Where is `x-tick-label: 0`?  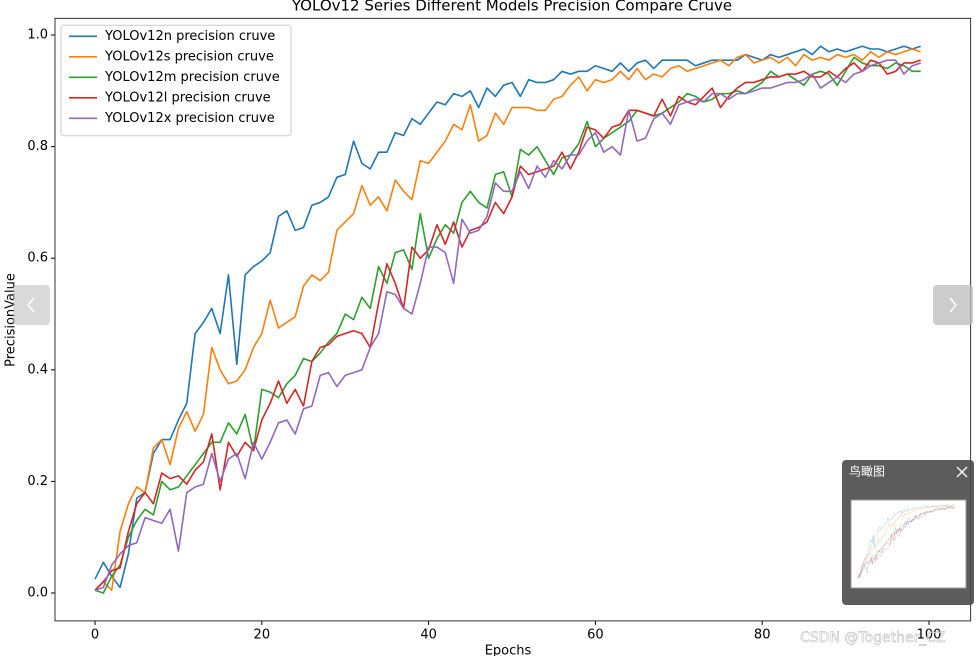 x-tick-label: 0 is located at coordinates (95, 634).